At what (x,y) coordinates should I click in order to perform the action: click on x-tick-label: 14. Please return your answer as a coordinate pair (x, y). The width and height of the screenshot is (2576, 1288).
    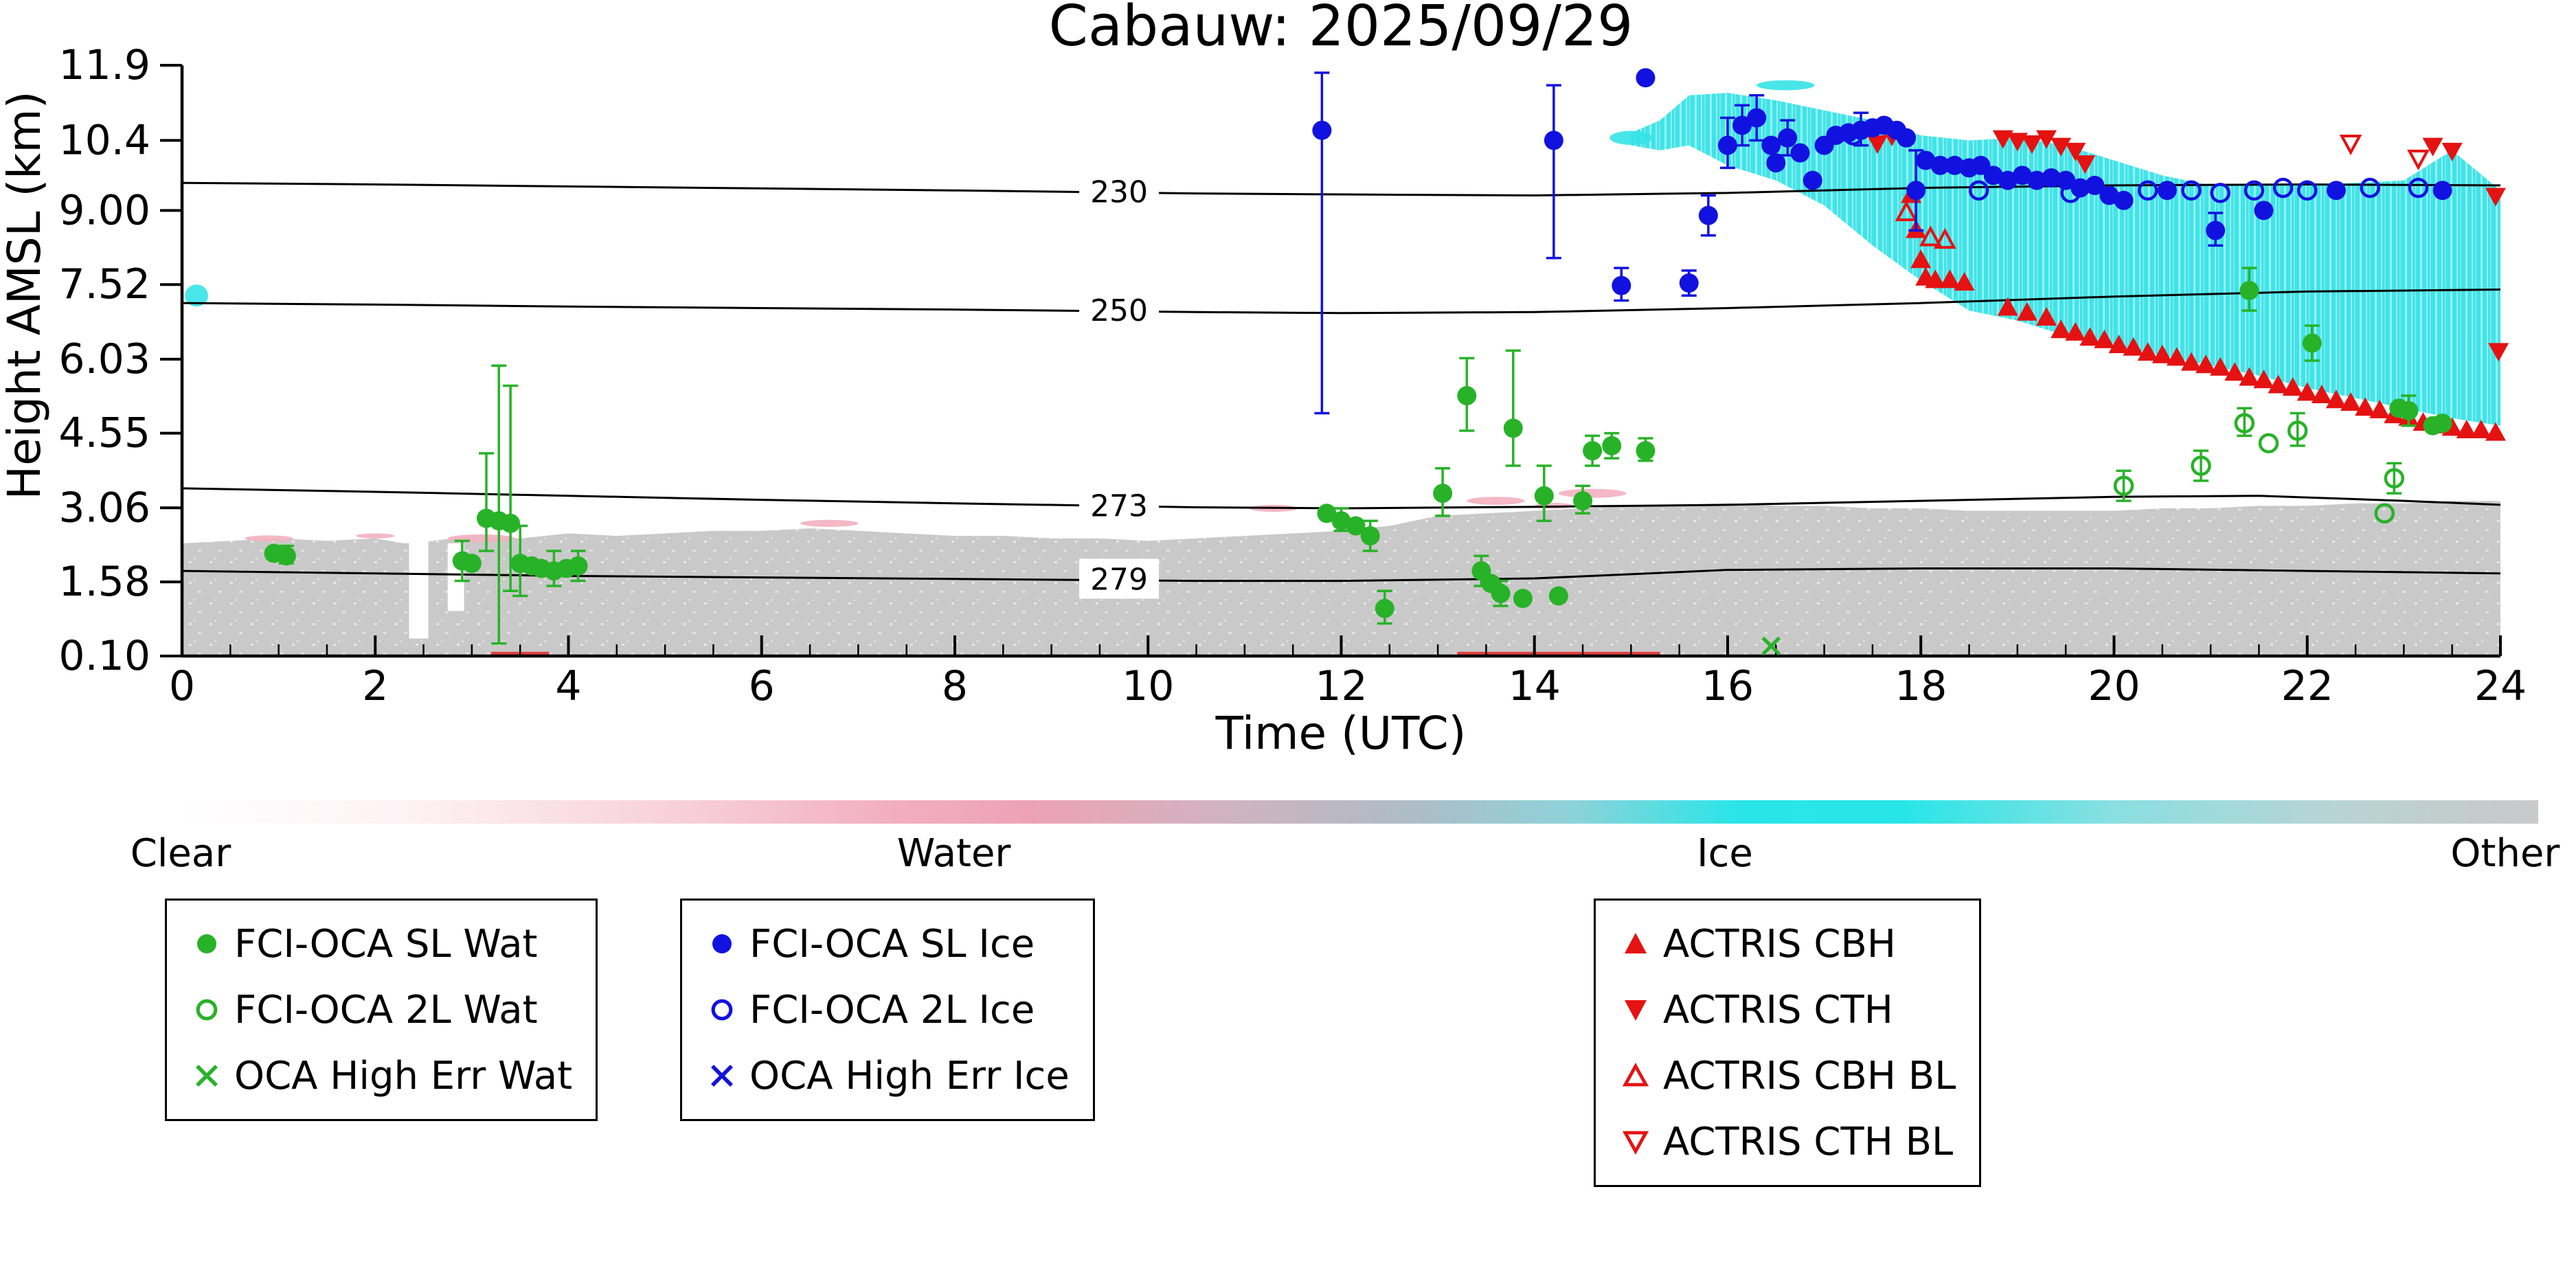
    Looking at the image, I should click on (1535, 686).